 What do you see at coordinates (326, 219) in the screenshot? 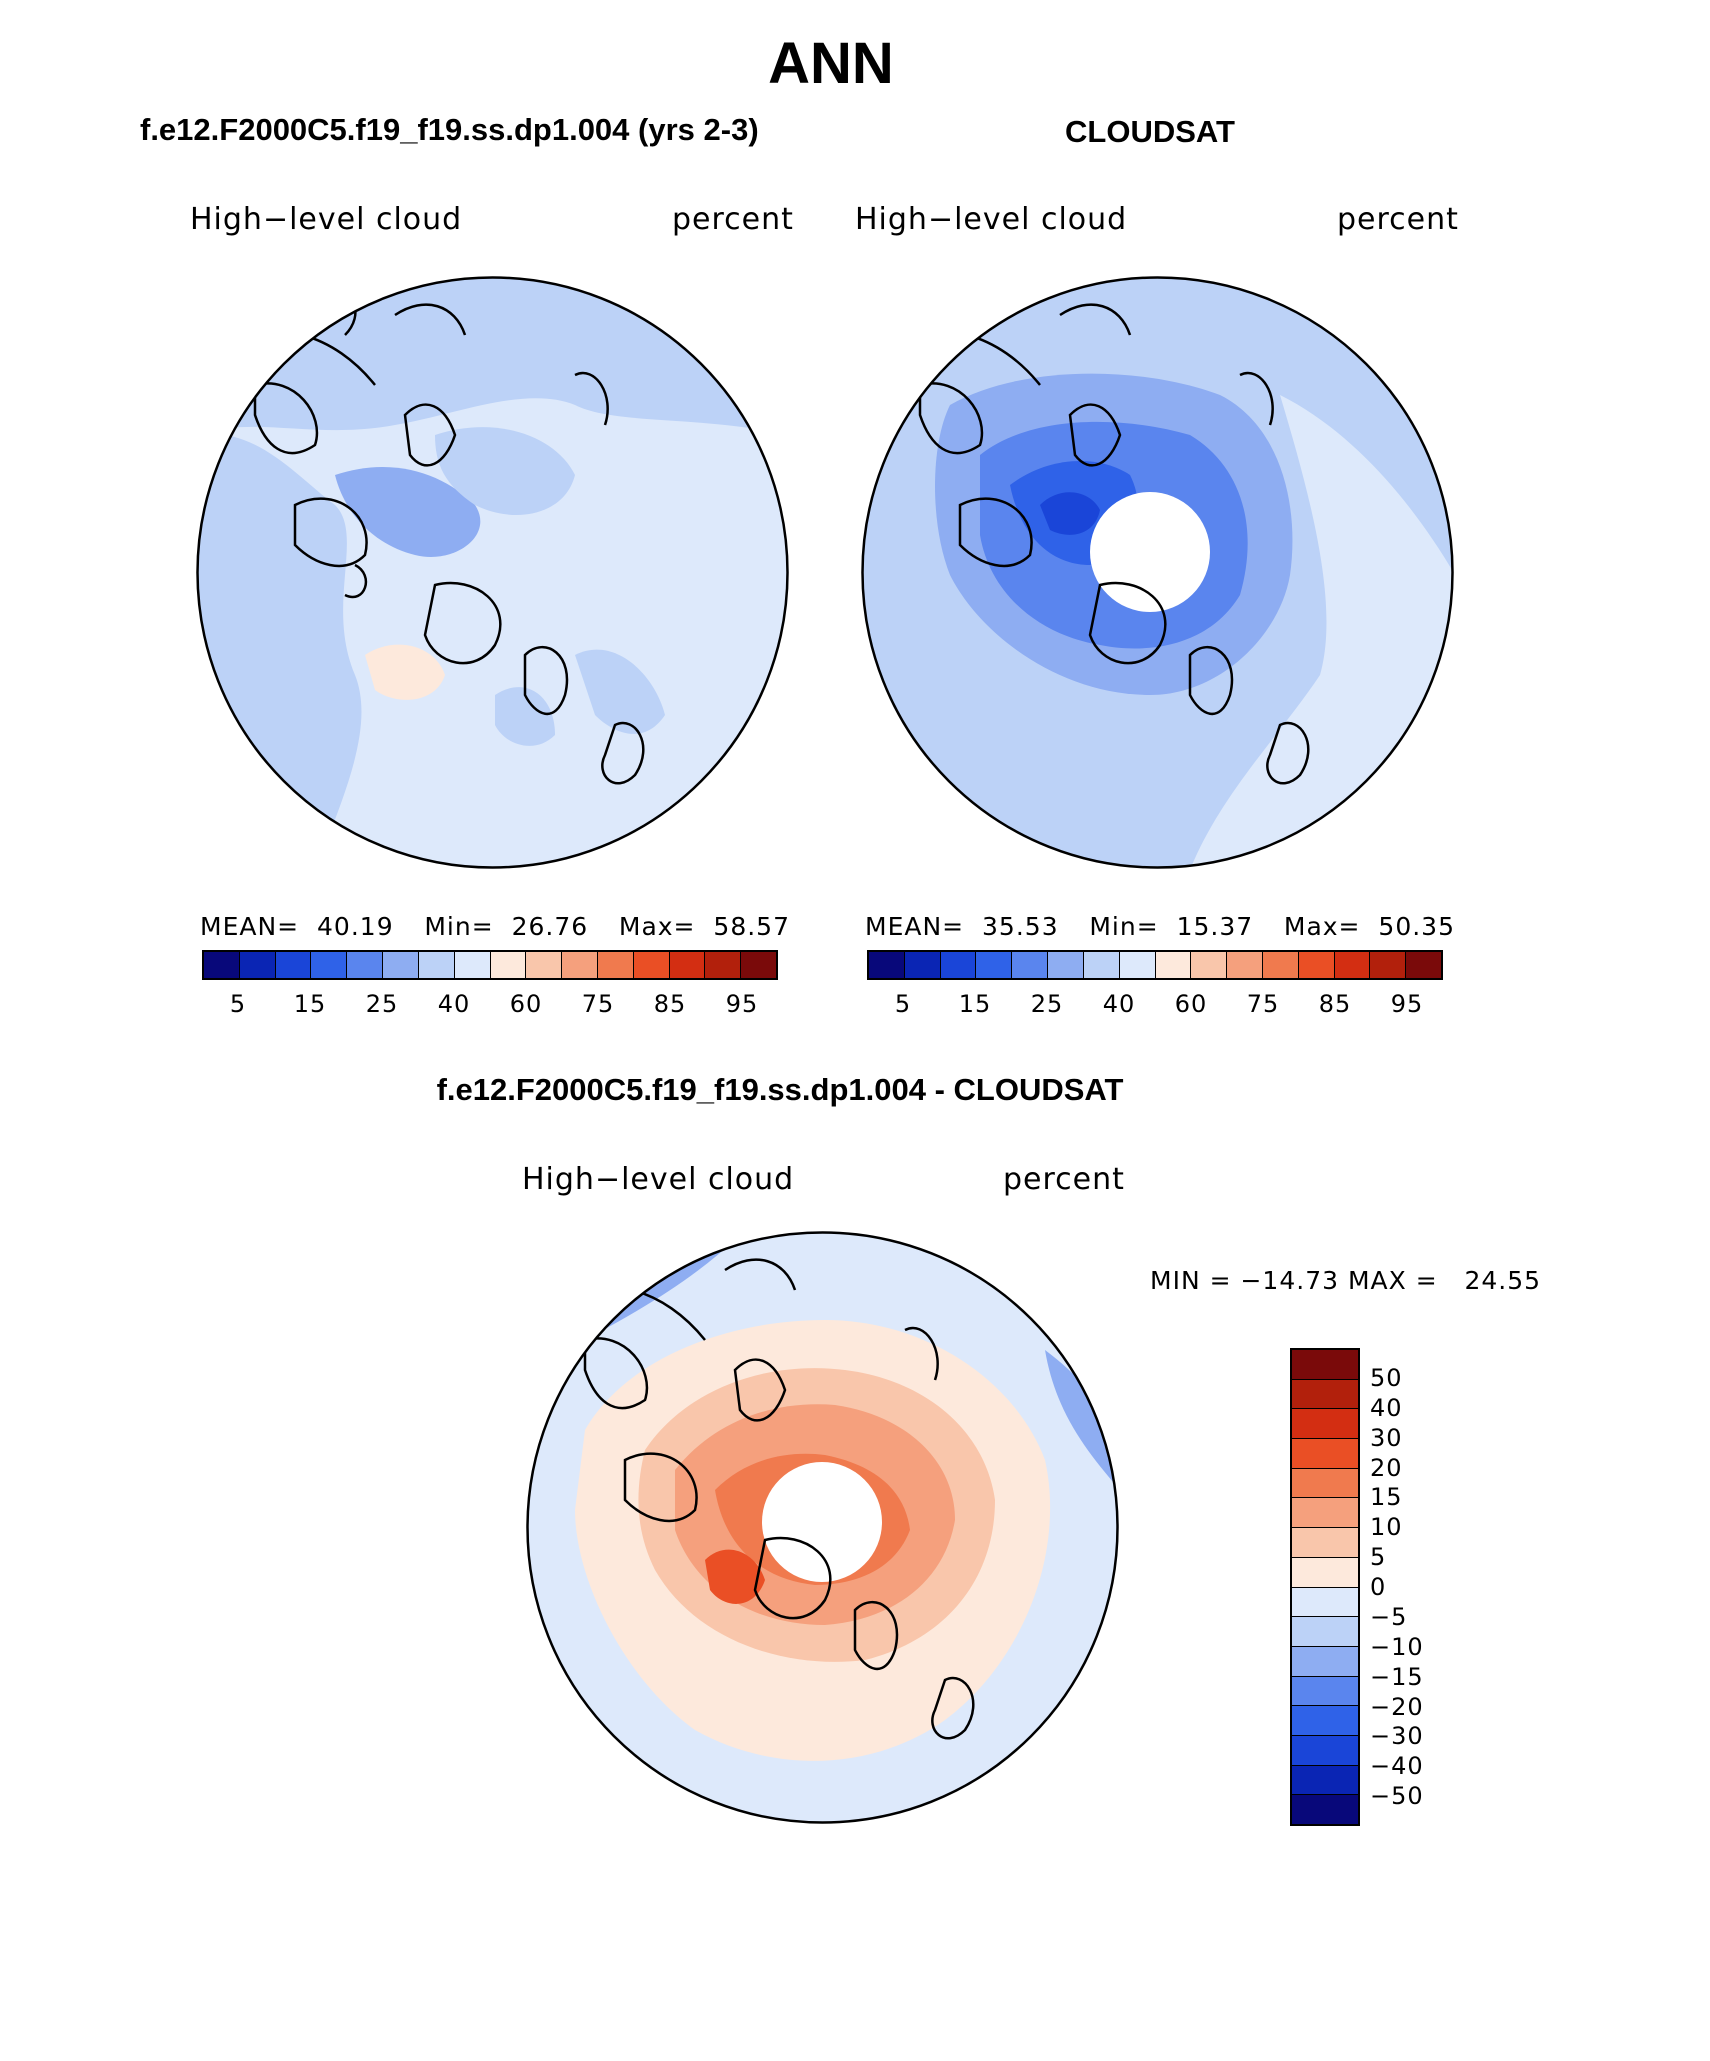
I see `panel-1-variable-label: High−level cloud` at bounding box center [326, 219].